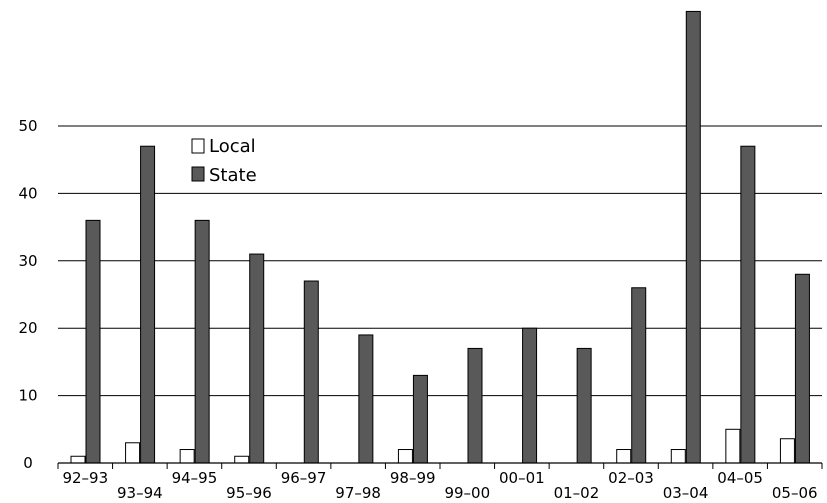 Image resolution: width=827 pixels, height=503 pixels. Describe the element at coordinates (413, 478) in the screenshot. I see `x-tick-label: 98–99` at that location.